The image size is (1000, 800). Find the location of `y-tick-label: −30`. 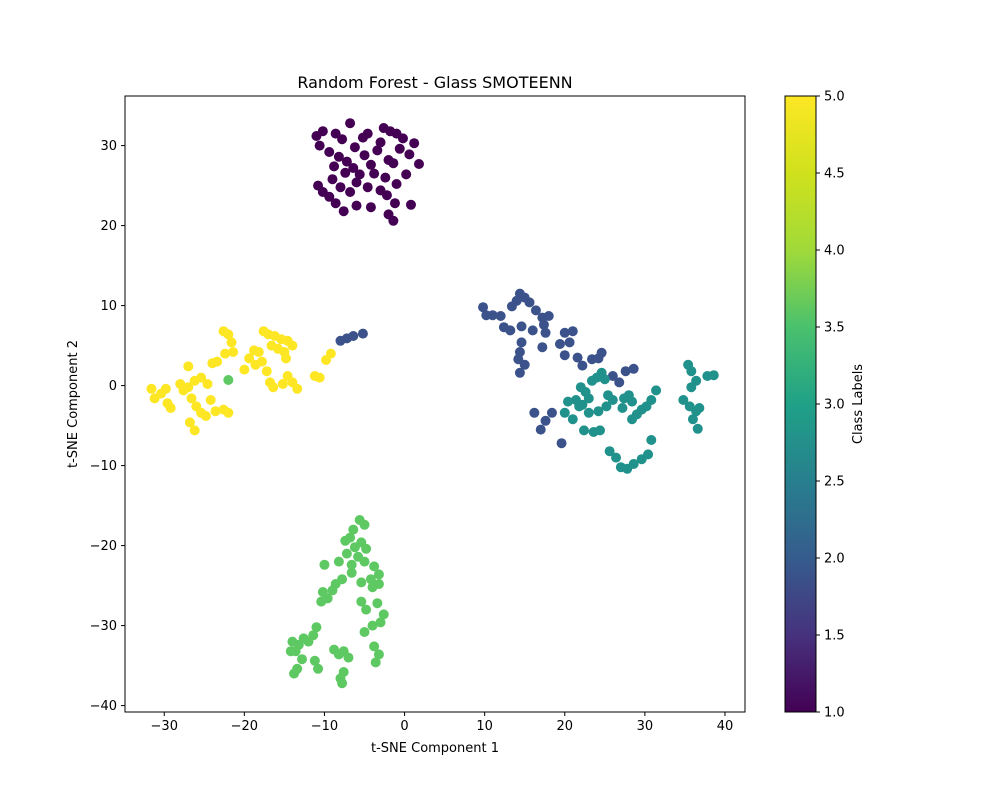

y-tick-label: −30 is located at coordinates (103, 626).